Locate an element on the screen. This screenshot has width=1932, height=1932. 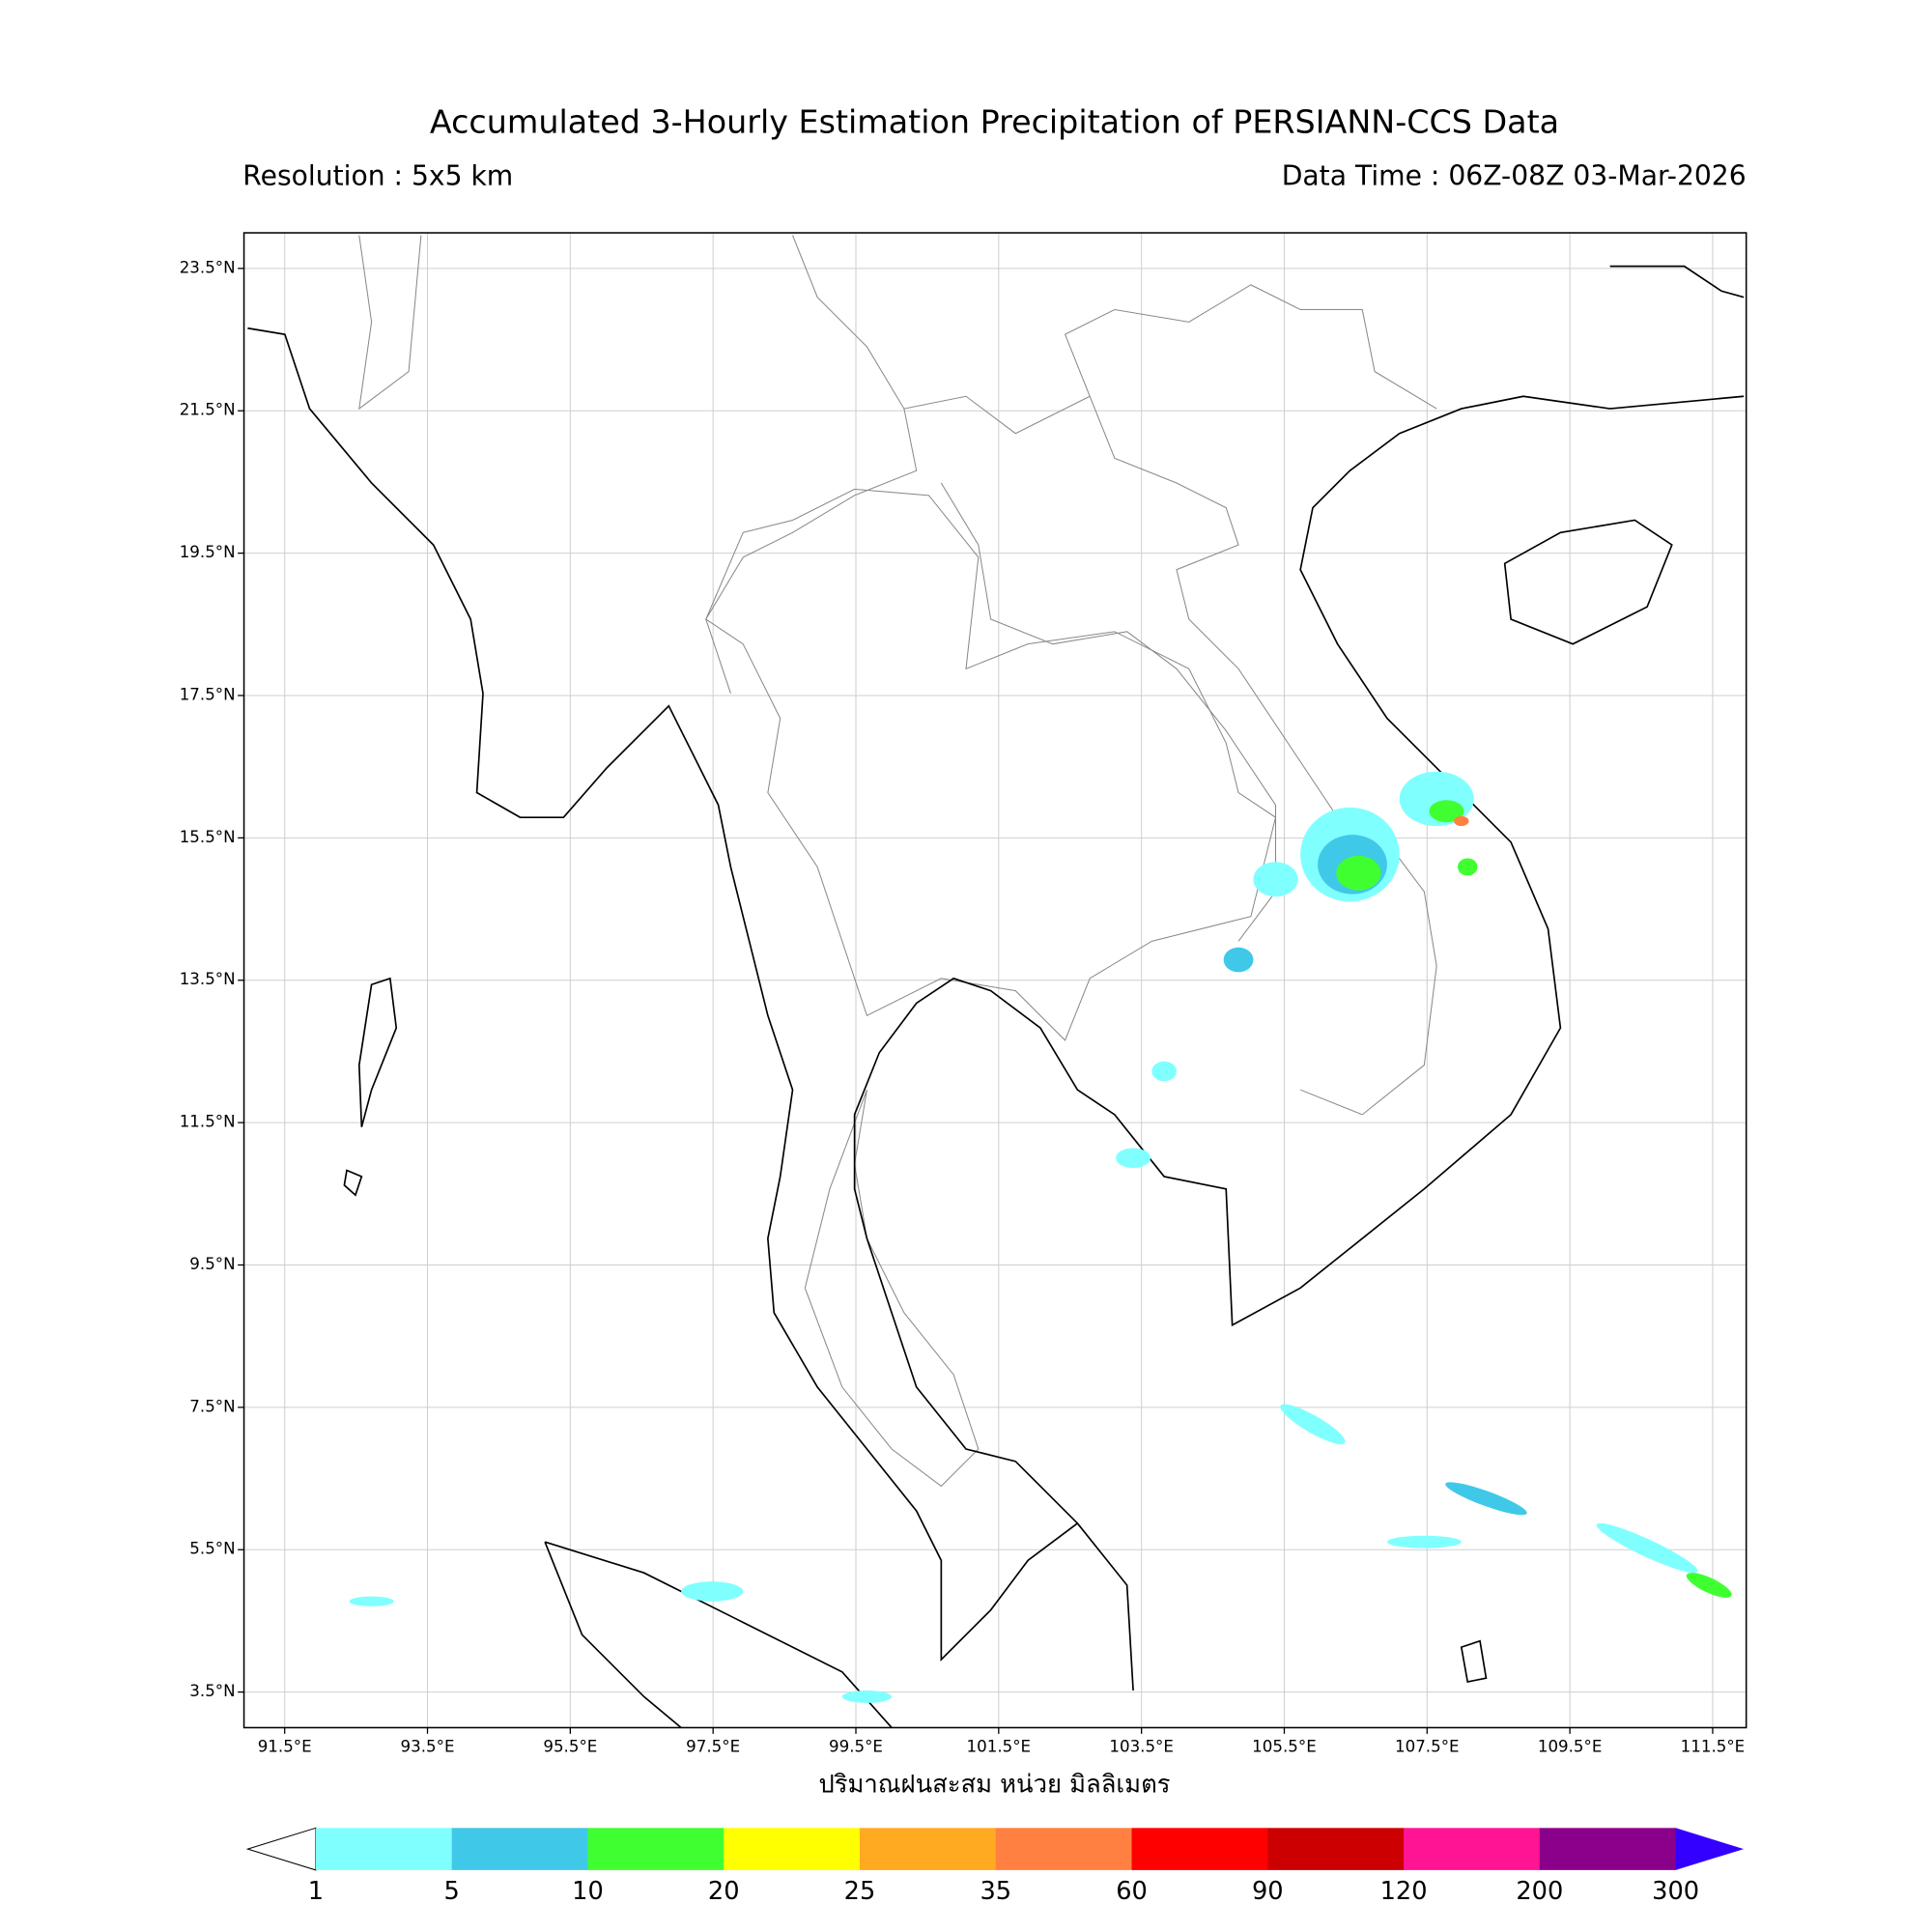
colorbar-label: 5 is located at coordinates (452, 1891).